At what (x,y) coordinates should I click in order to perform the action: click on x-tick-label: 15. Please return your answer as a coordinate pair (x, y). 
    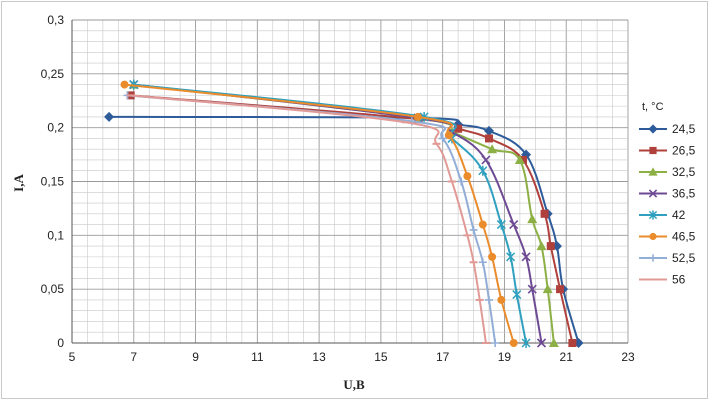
    Looking at the image, I should click on (381, 357).